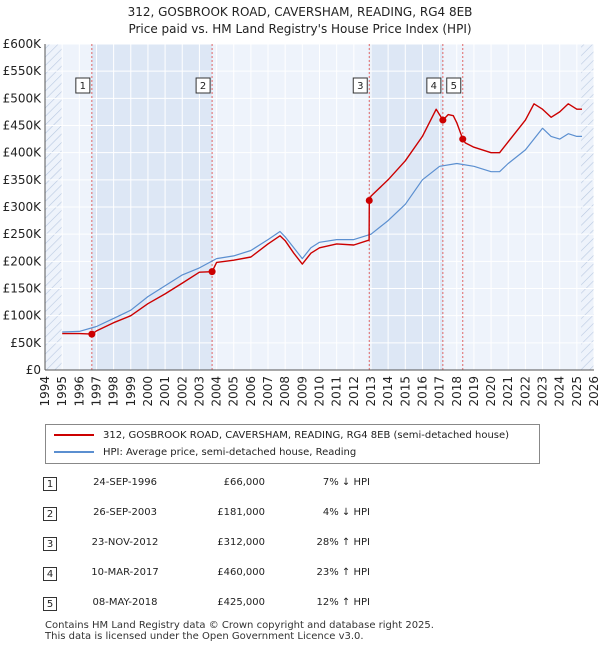 The image size is (600, 650). What do you see at coordinates (23, 180) in the screenshot?
I see `y-tick-label: £350K` at bounding box center [23, 180].